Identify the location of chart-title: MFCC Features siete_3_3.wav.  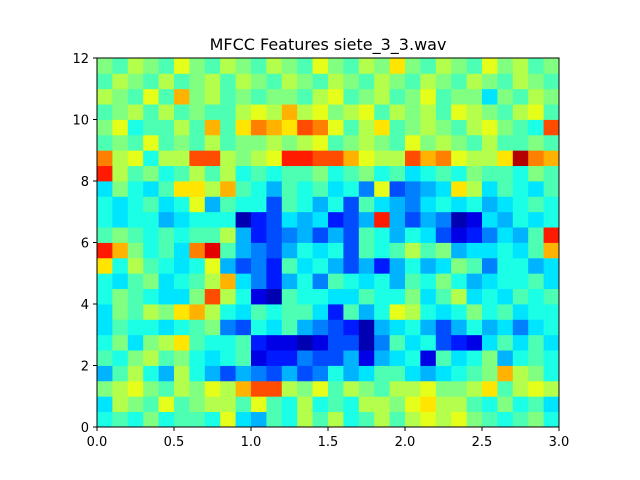
(328, 45).